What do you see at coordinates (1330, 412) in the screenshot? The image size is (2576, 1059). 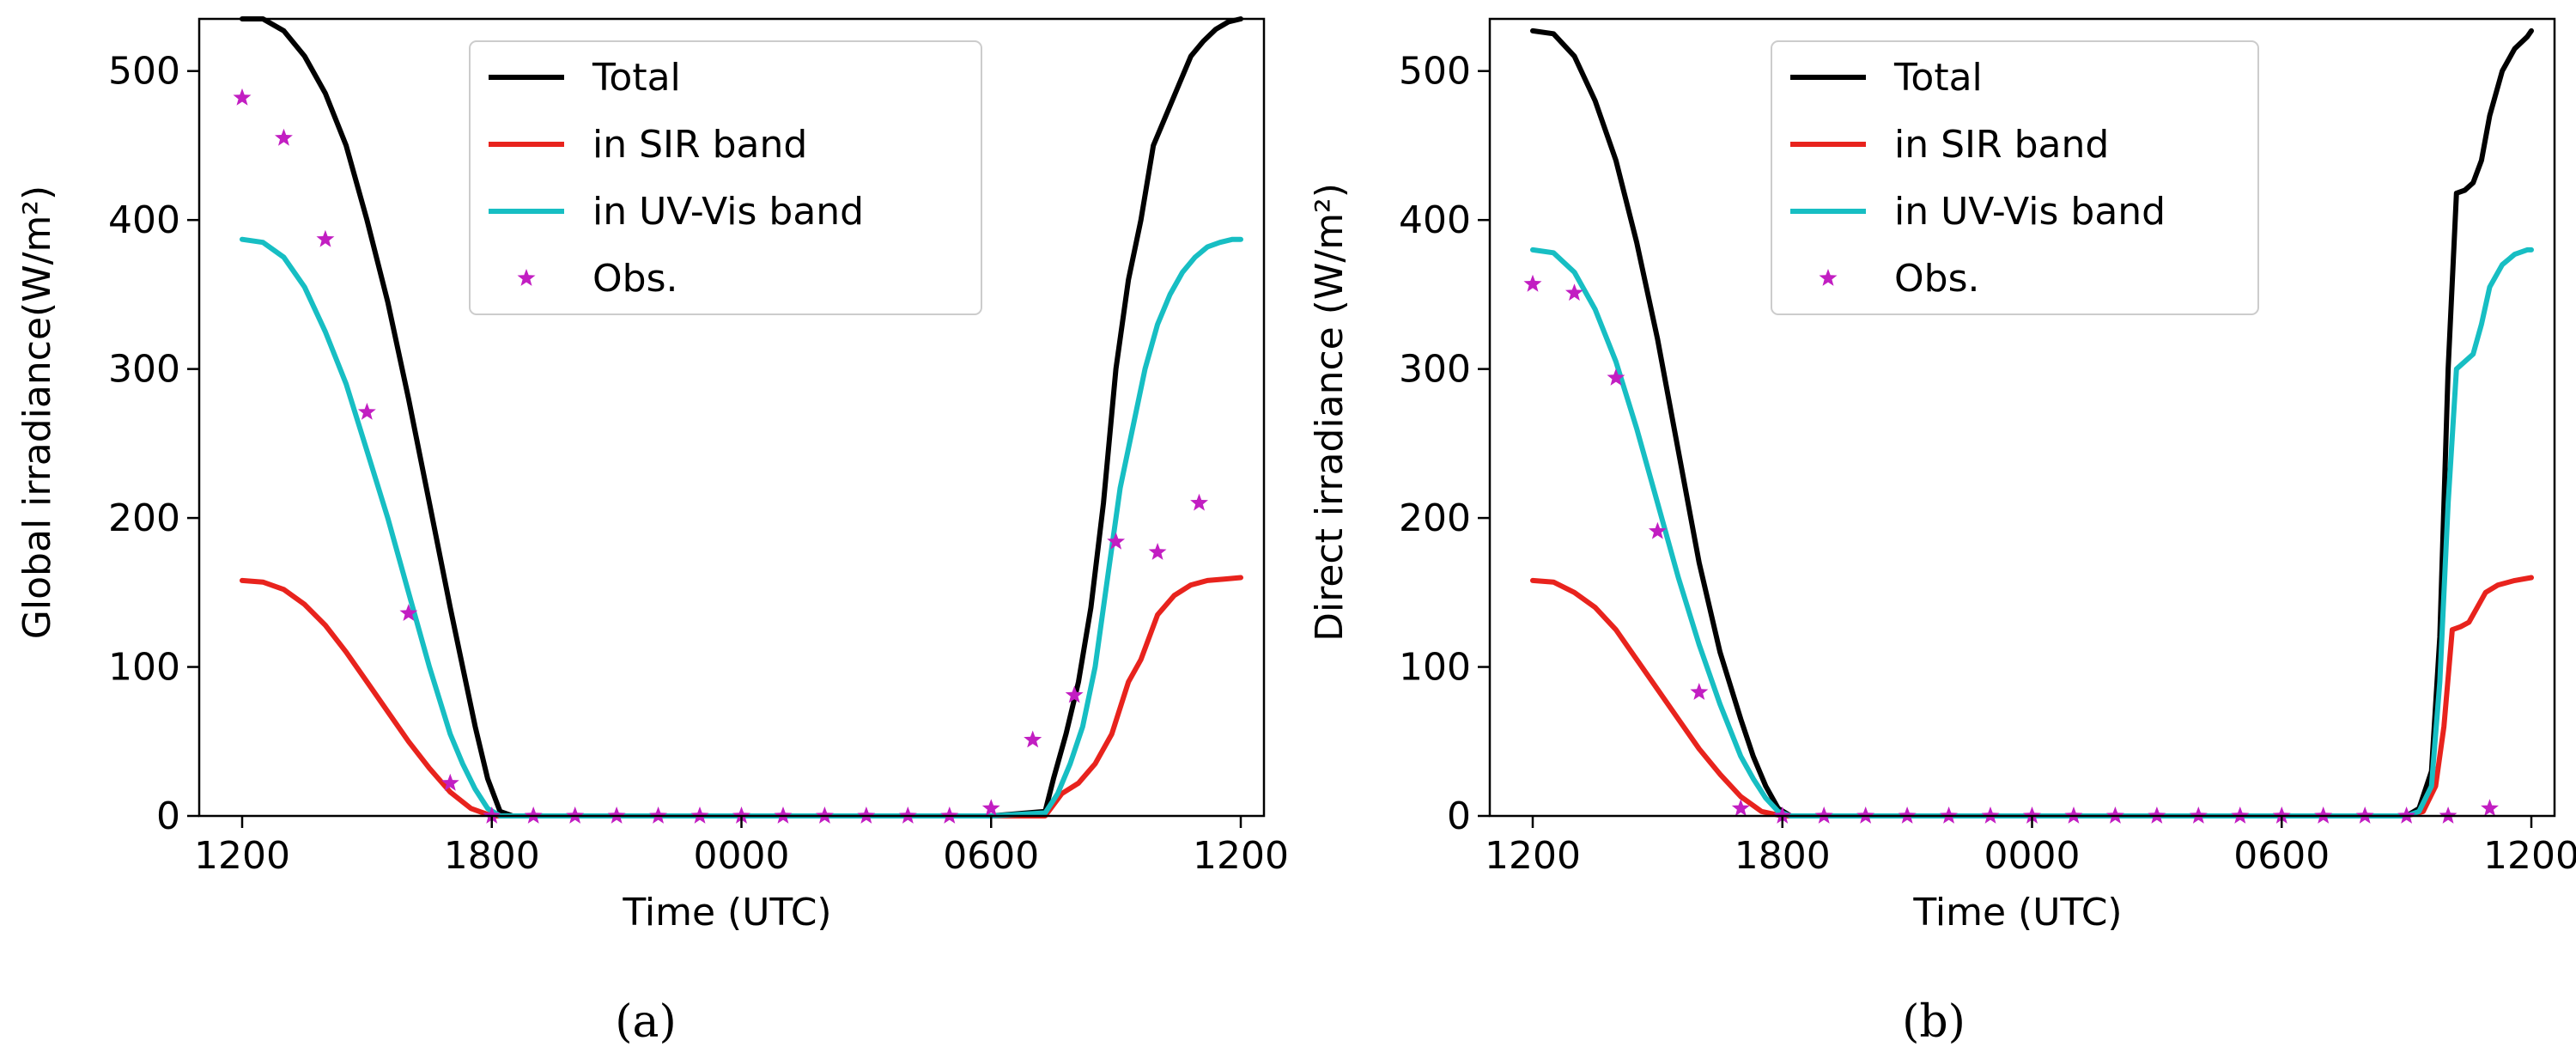 I see `y-axis-title-b: Direct irradiance (W/m²)` at bounding box center [1330, 412].